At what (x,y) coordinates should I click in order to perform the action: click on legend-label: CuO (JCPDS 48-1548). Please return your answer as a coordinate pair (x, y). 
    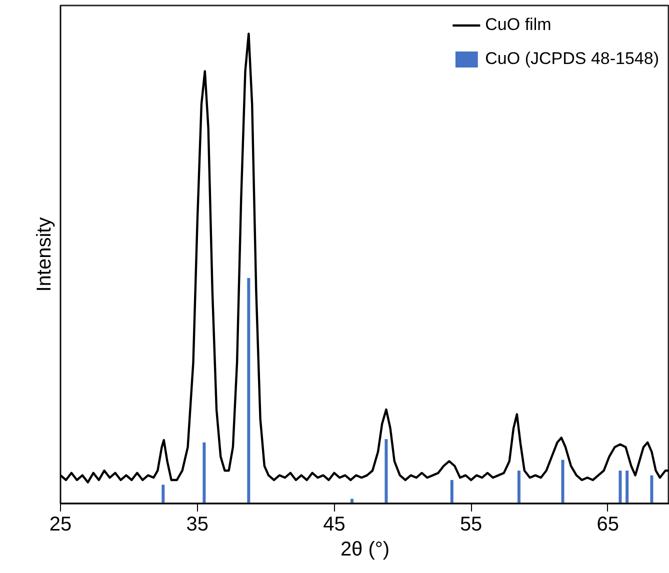
    Looking at the image, I should click on (572, 59).